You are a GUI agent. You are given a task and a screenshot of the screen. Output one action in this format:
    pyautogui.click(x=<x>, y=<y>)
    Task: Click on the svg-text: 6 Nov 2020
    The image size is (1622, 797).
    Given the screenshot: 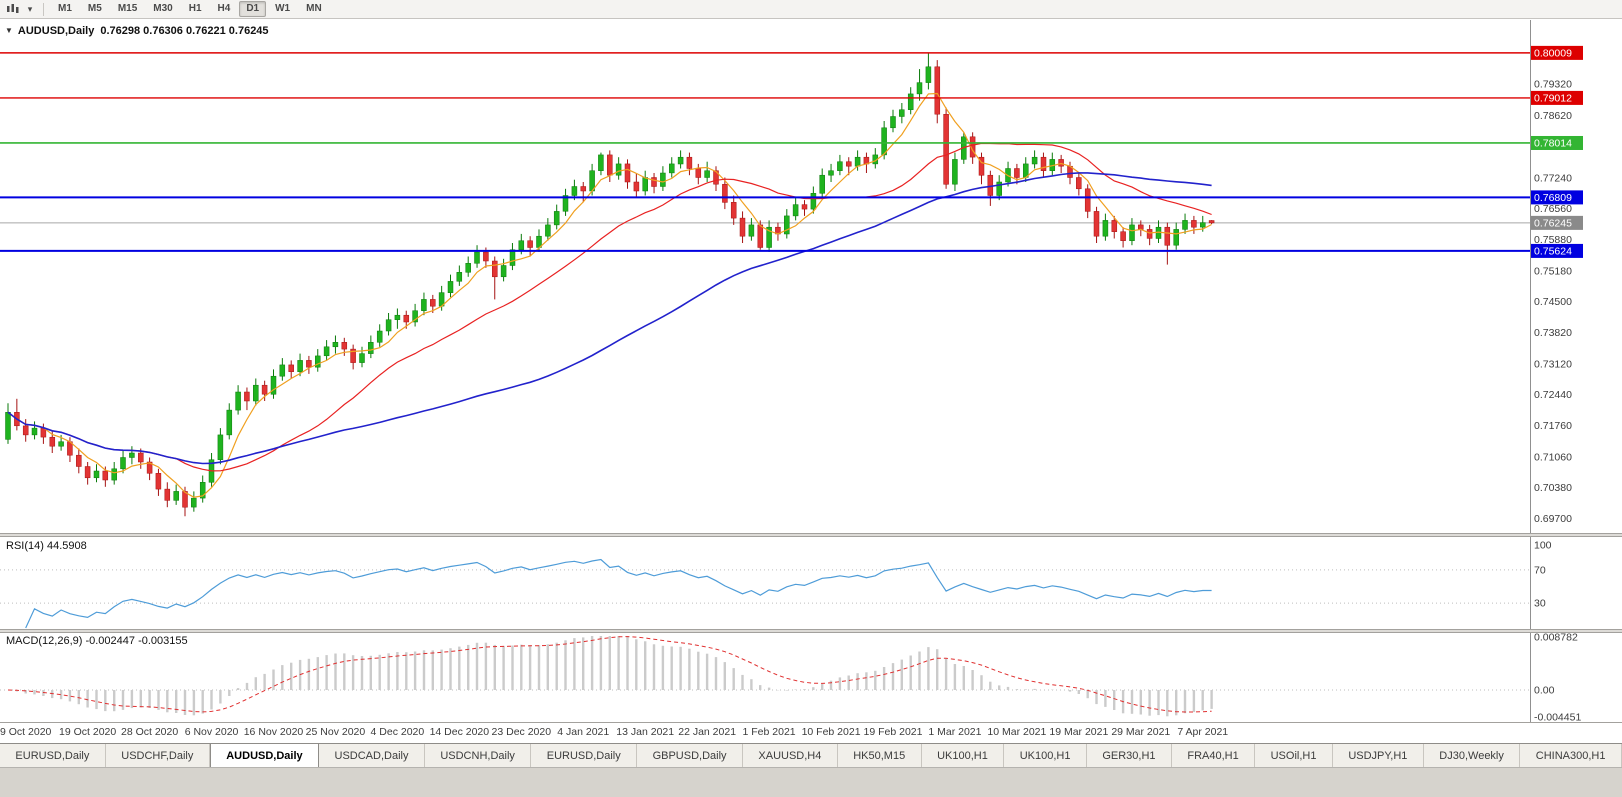 What is the action you would take?
    pyautogui.click(x=212, y=732)
    